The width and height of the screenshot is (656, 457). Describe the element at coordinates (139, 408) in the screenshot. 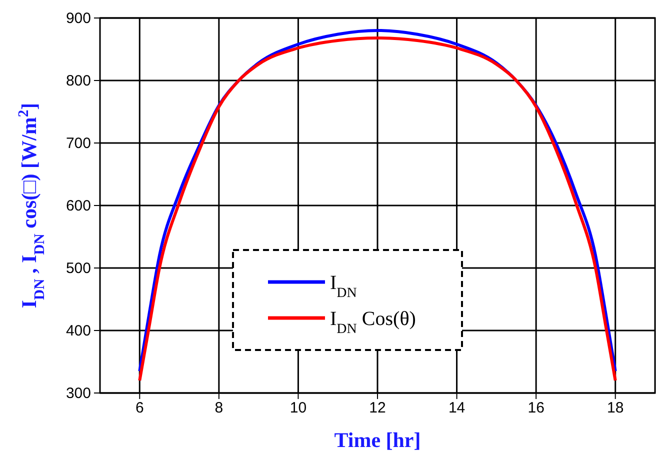

I see `x-tick-label: 6` at that location.